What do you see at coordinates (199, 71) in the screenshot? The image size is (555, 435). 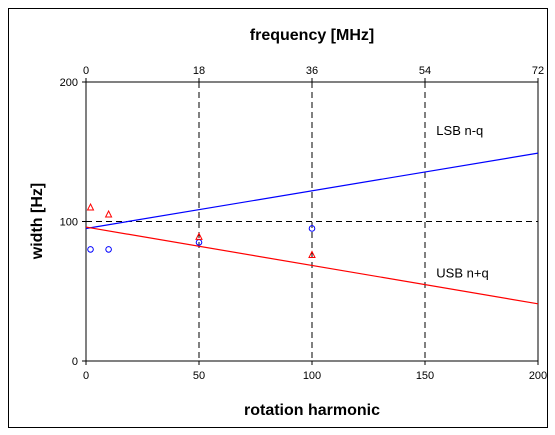 I see `x2-tick-label: 18` at bounding box center [199, 71].